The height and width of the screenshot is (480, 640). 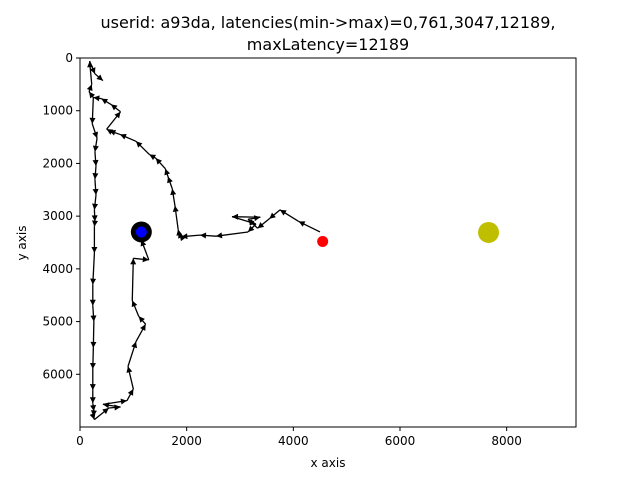 What do you see at coordinates (141, 232) in the screenshot?
I see `end-point-marker` at bounding box center [141, 232].